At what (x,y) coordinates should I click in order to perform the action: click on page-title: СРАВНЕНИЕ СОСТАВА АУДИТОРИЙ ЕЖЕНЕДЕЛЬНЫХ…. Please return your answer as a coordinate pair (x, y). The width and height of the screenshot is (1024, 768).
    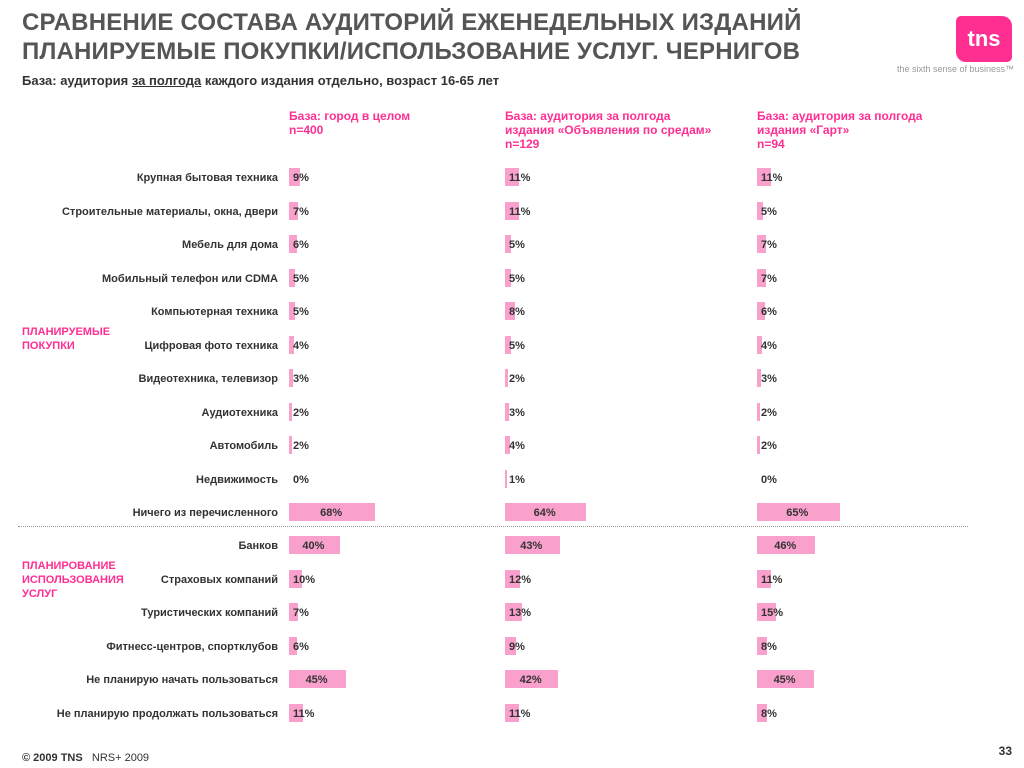
    Looking at the image, I should click on (452, 37).